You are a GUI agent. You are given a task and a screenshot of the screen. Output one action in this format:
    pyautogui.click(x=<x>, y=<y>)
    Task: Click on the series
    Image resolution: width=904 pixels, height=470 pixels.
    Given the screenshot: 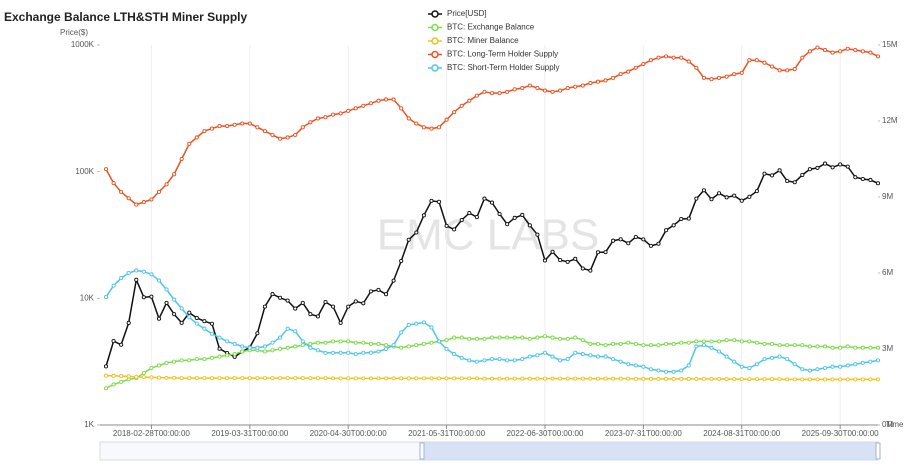 What is the action you would take?
    pyautogui.click(x=492, y=377)
    